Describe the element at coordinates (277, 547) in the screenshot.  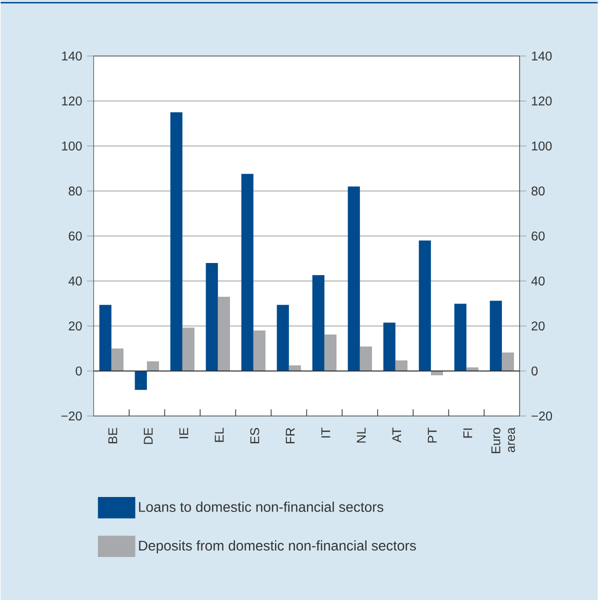
I see `legend-label: Deposits from domestic non-financial sectors` at that location.